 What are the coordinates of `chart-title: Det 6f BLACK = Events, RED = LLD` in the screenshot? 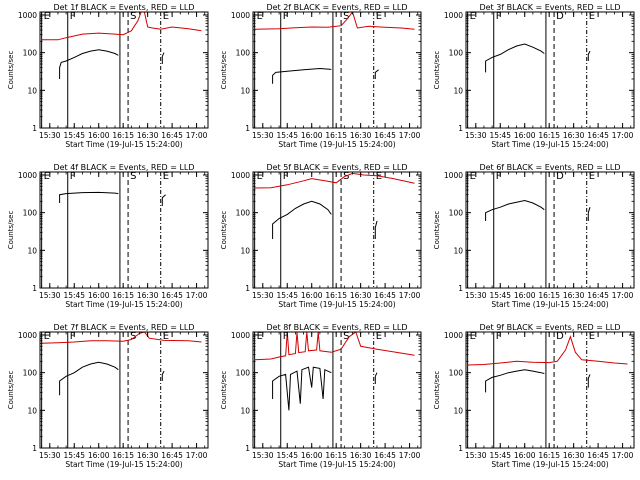 It's located at (549, 167).